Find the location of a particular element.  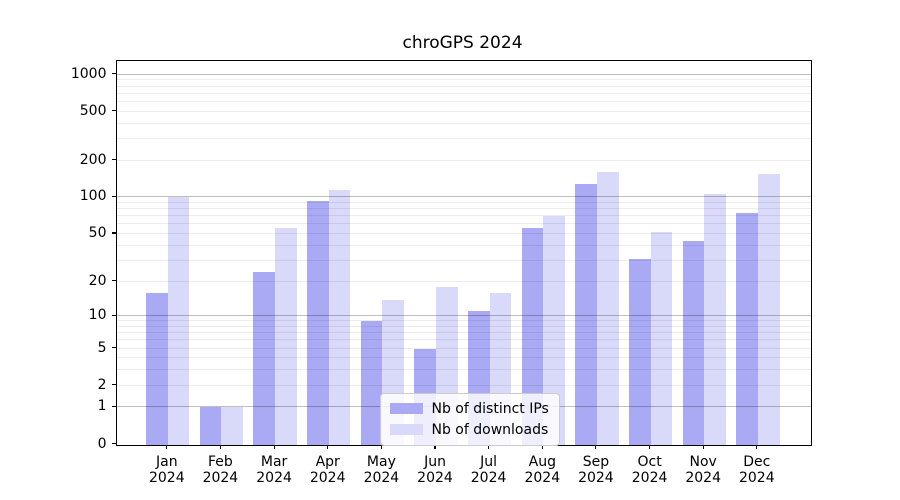

y-tick-label-1: 1 is located at coordinates (102, 406).